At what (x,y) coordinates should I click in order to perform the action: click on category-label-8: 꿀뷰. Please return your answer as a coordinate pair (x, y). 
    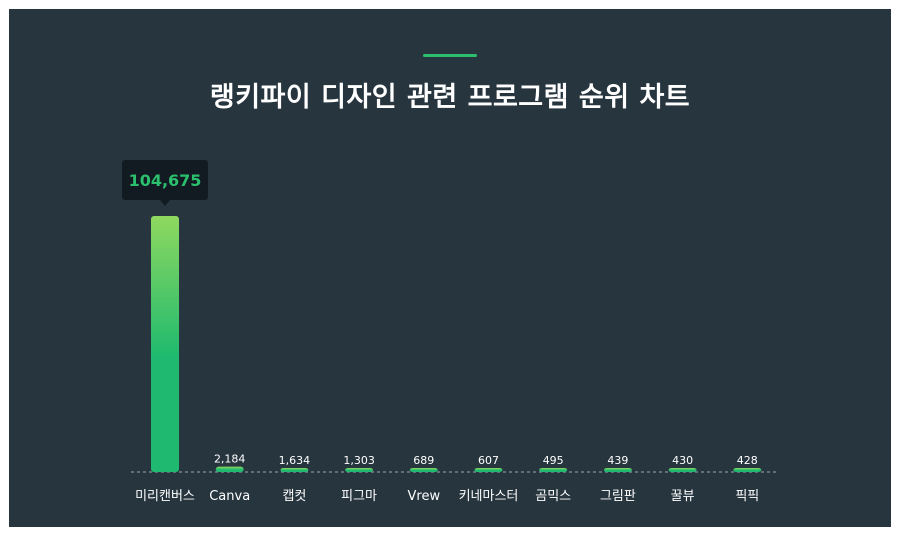
    Looking at the image, I should click on (683, 496).